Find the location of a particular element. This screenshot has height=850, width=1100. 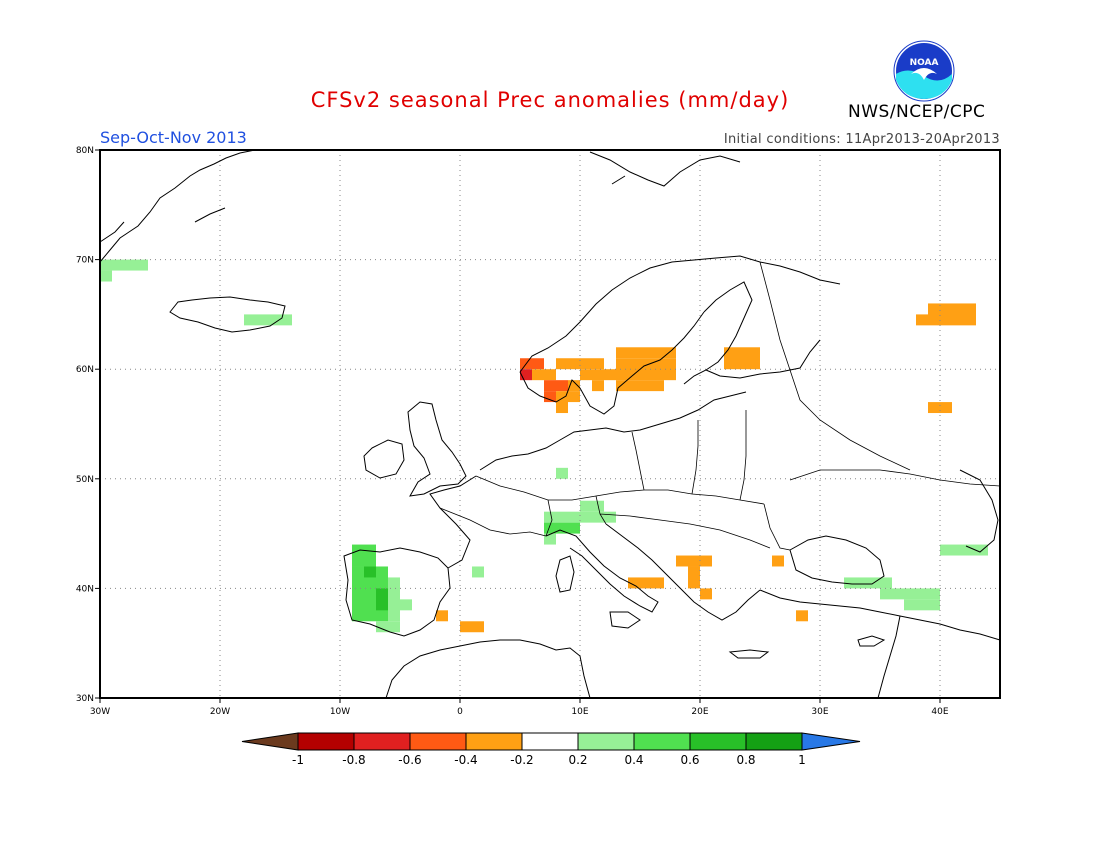

lon-tick-label: 10W is located at coordinates (340, 712).